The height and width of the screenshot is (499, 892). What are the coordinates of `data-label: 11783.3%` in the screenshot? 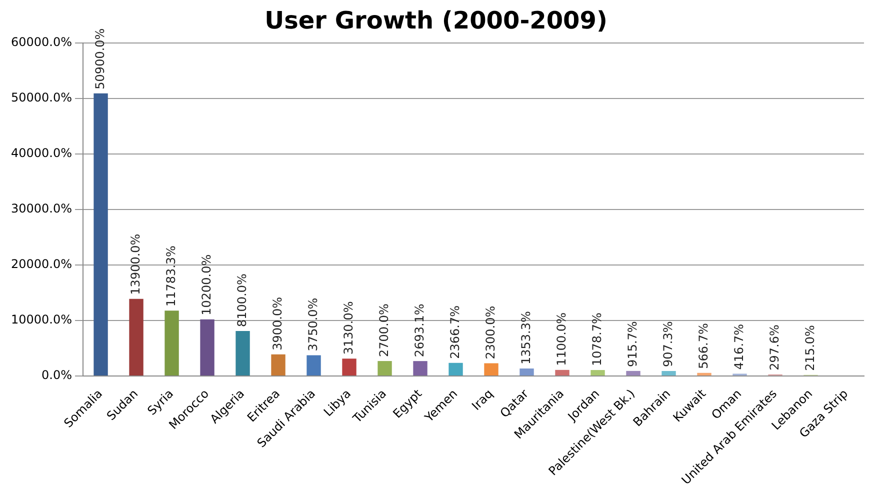 It's located at (171, 276).